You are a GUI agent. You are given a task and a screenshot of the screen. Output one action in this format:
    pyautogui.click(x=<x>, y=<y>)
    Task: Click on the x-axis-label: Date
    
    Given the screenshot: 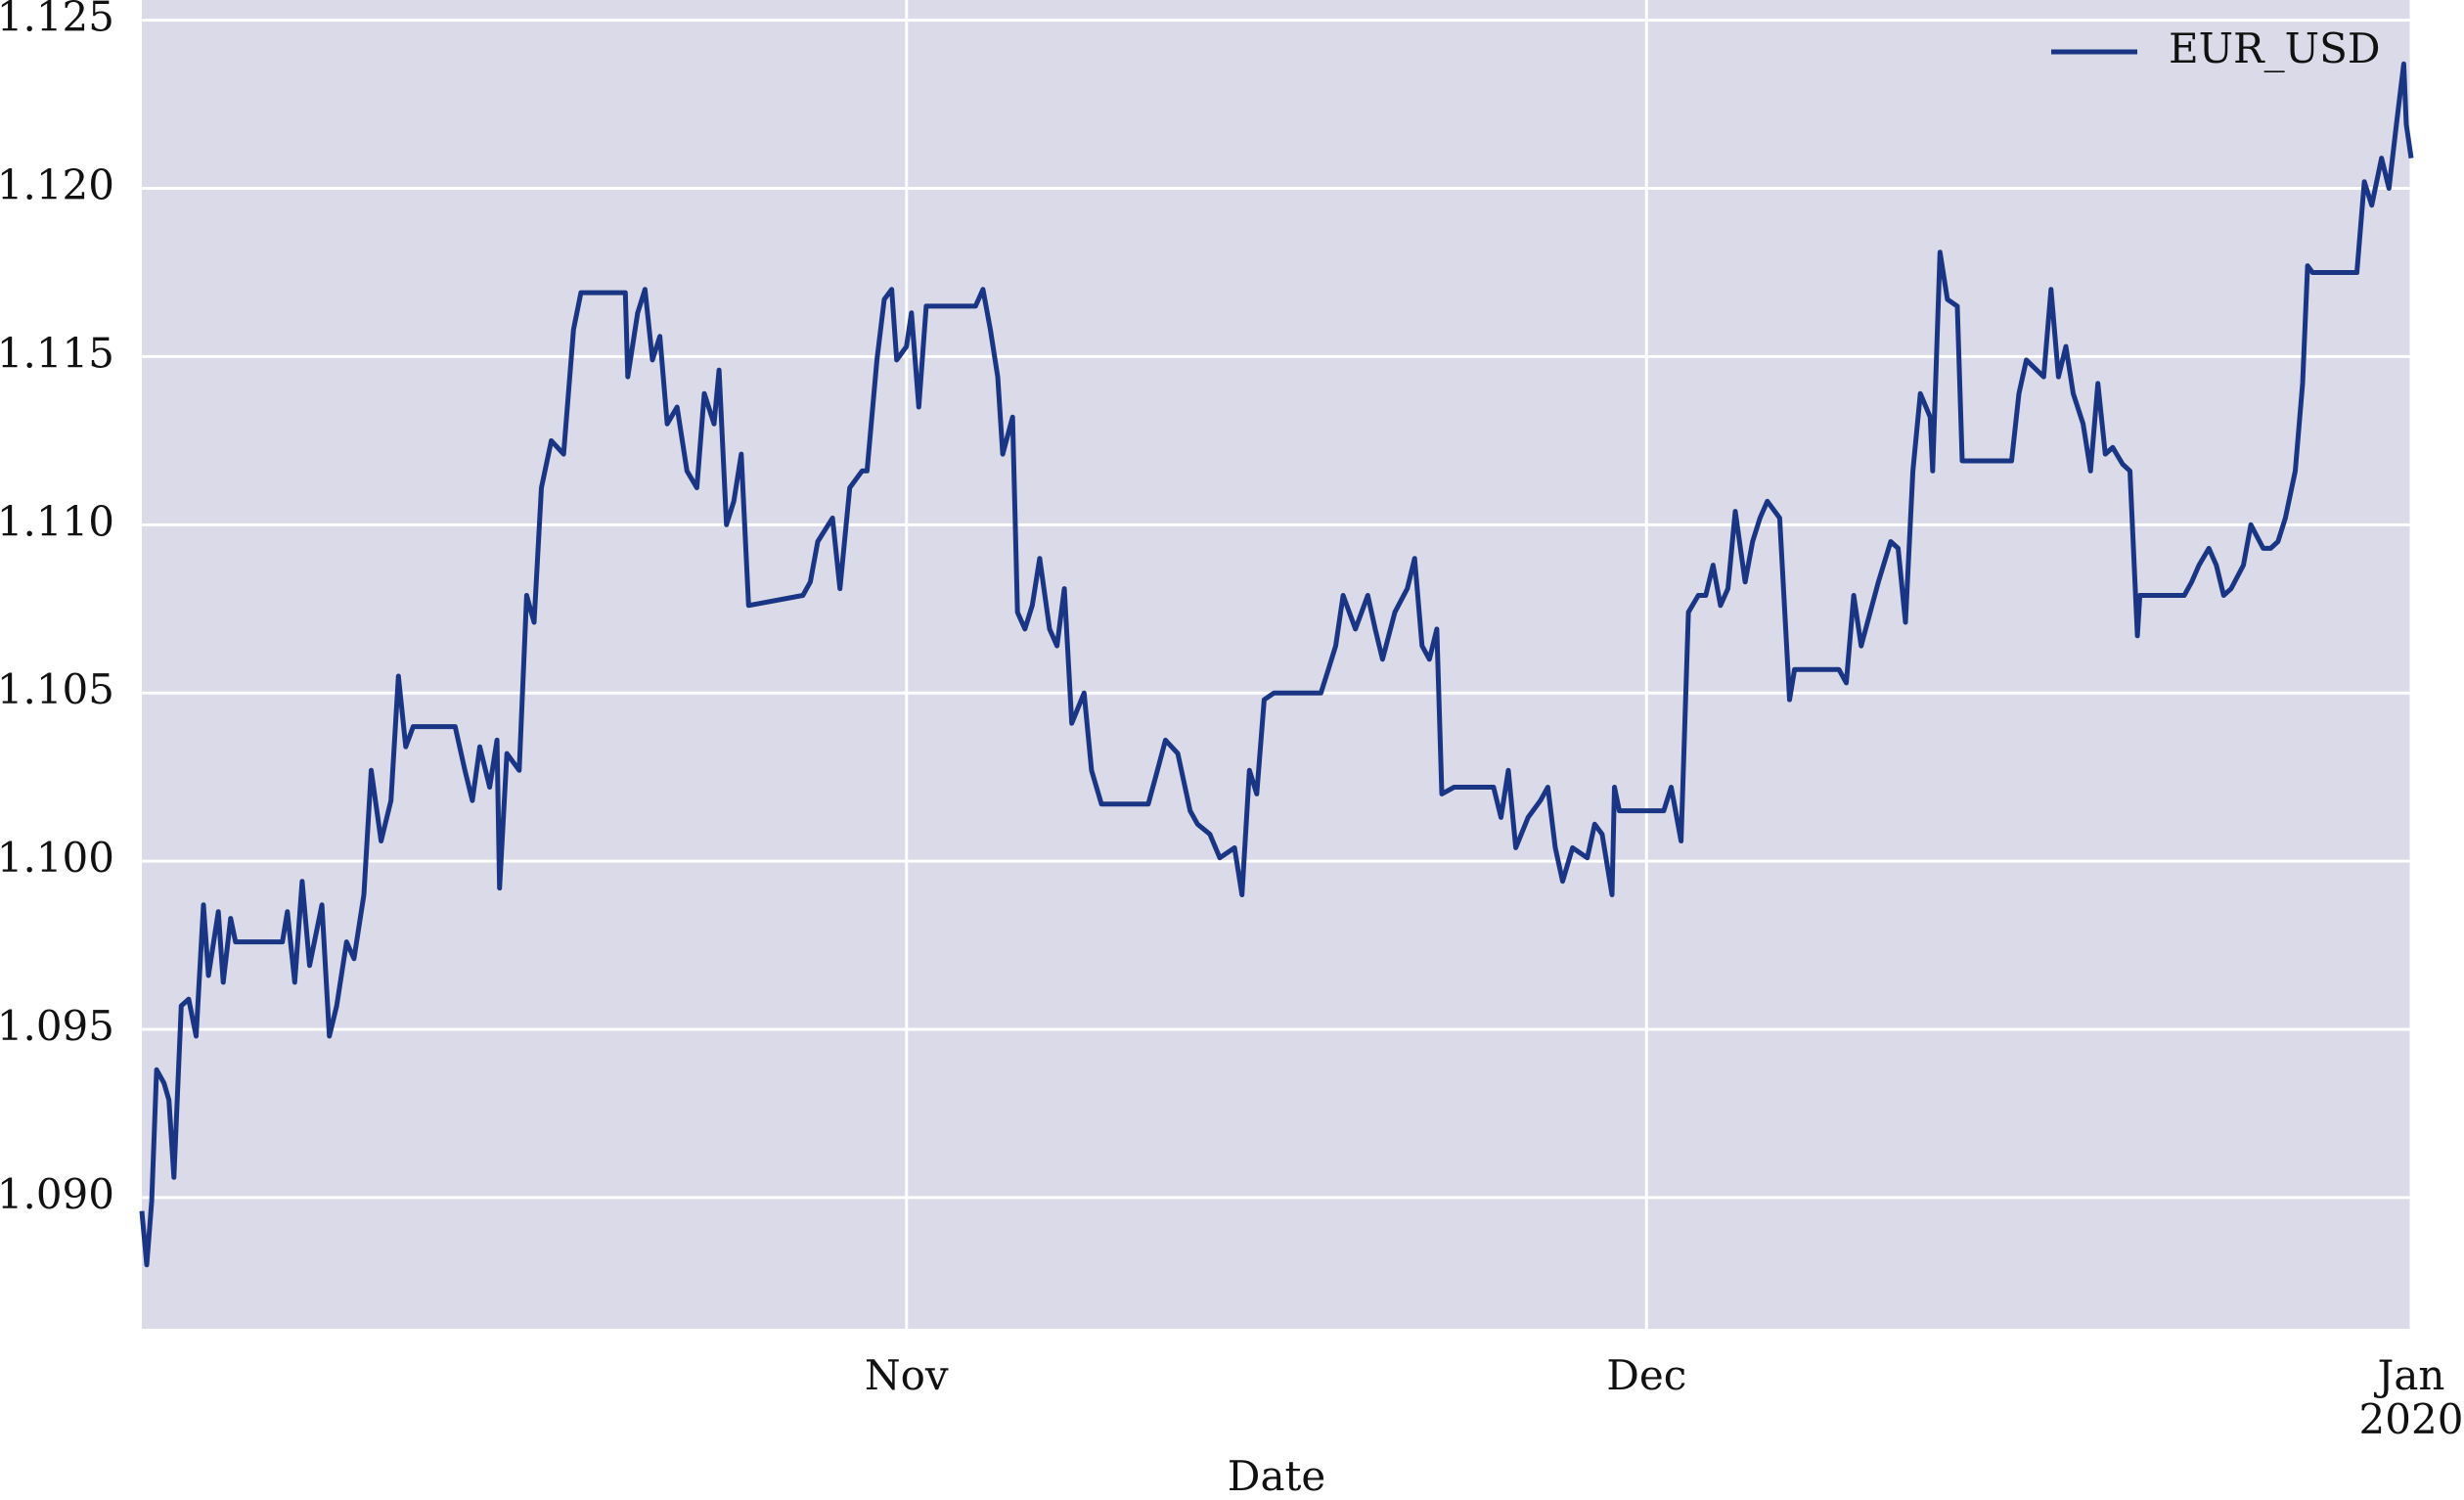 What is the action you would take?
    pyautogui.click(x=1276, y=1476)
    